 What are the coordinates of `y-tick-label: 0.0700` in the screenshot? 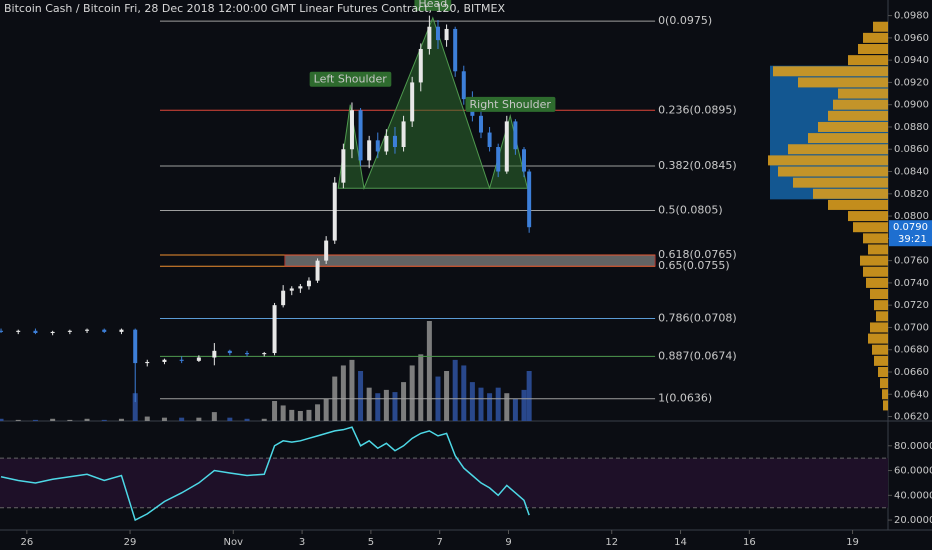 It's located at (911, 327).